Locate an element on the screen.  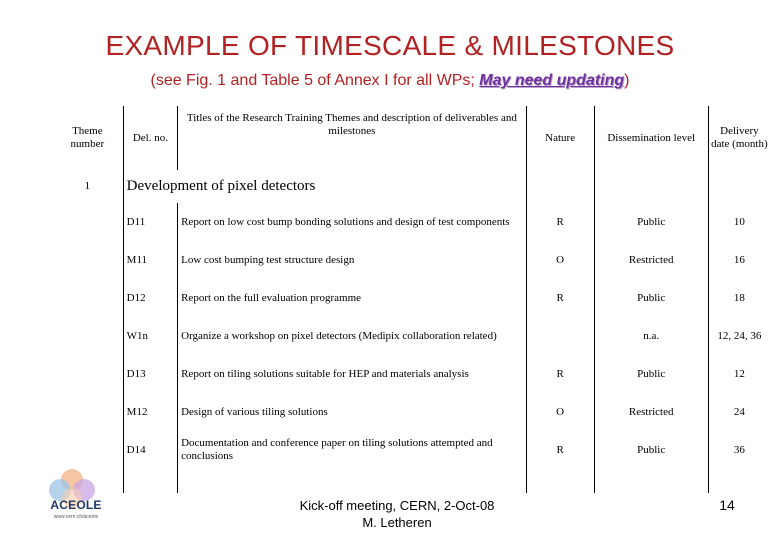
footer-event: Kick-off meeting, CERN, 2-Oct-08 is located at coordinates (397, 505).